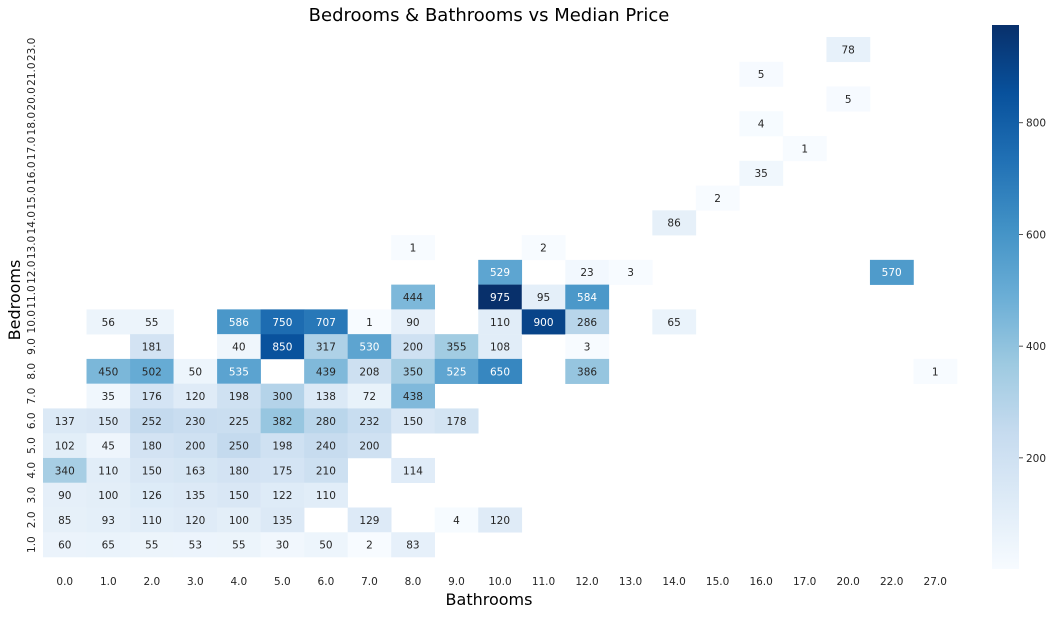 The width and height of the screenshot is (1052, 617). What do you see at coordinates (630, 582) in the screenshot?
I see `x-tick-label: 13.0` at bounding box center [630, 582].